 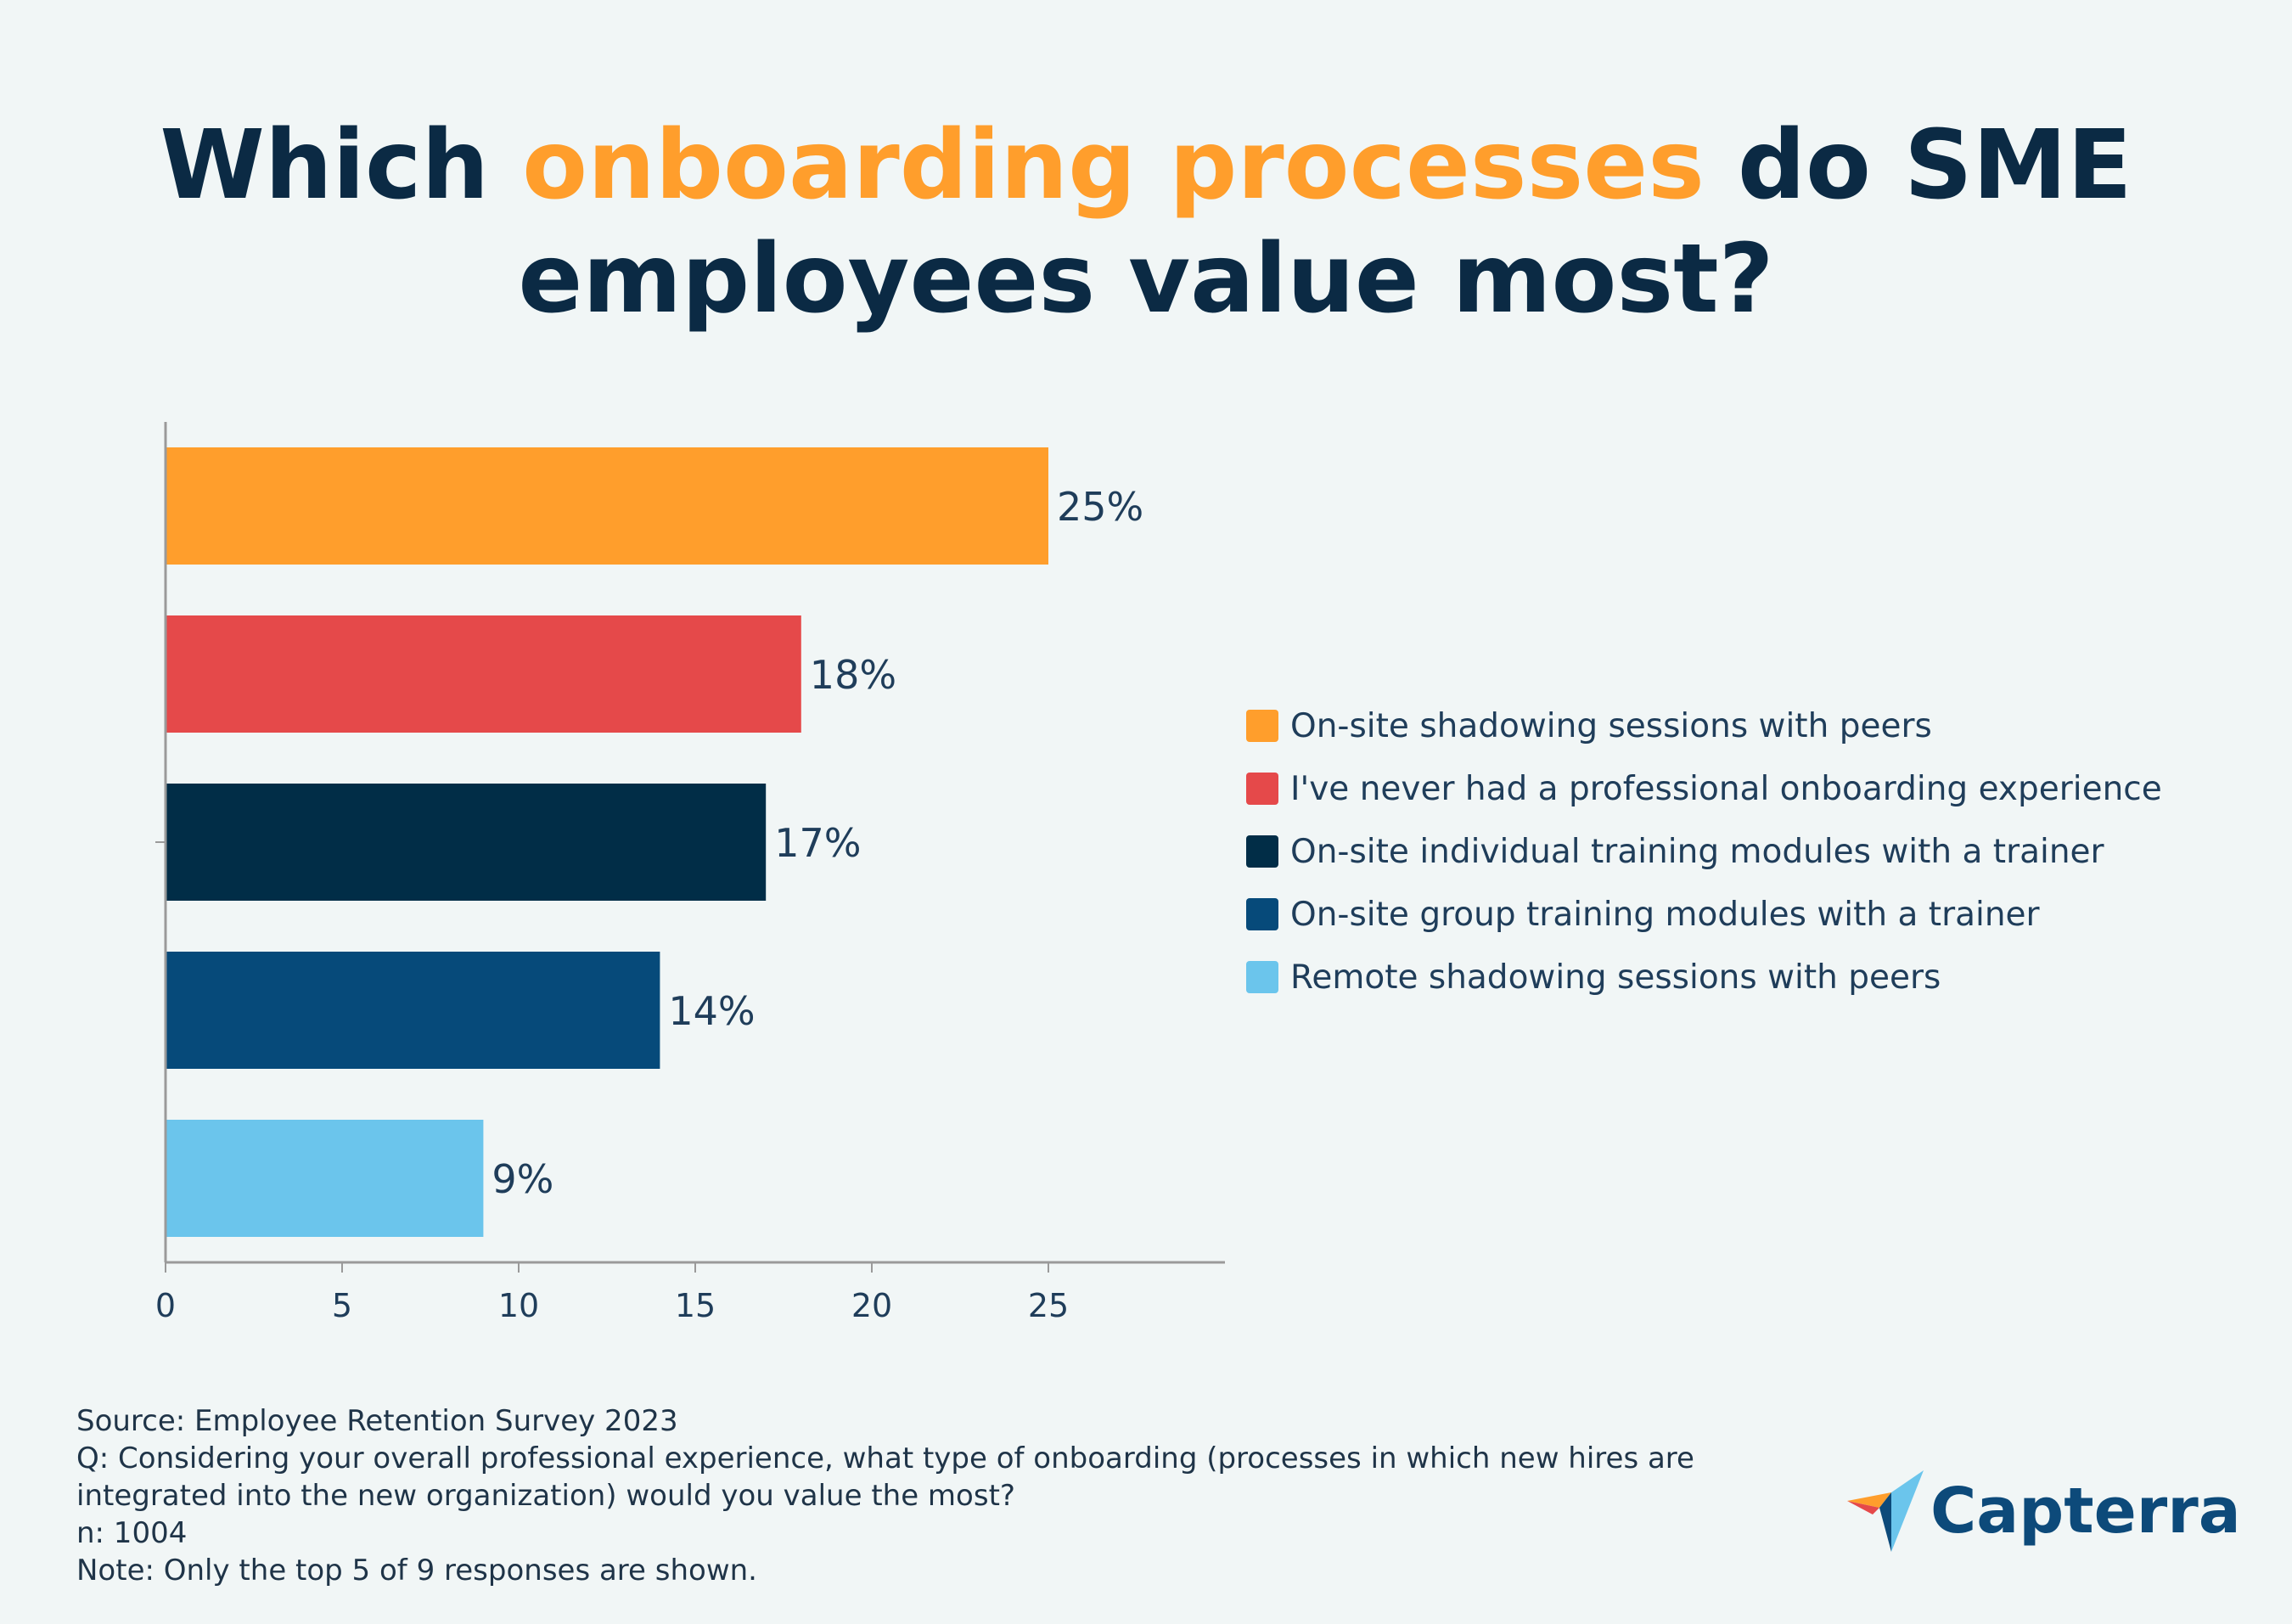 What do you see at coordinates (1114, 165) in the screenshot?
I see `title-highlight: onboarding processes` at bounding box center [1114, 165].